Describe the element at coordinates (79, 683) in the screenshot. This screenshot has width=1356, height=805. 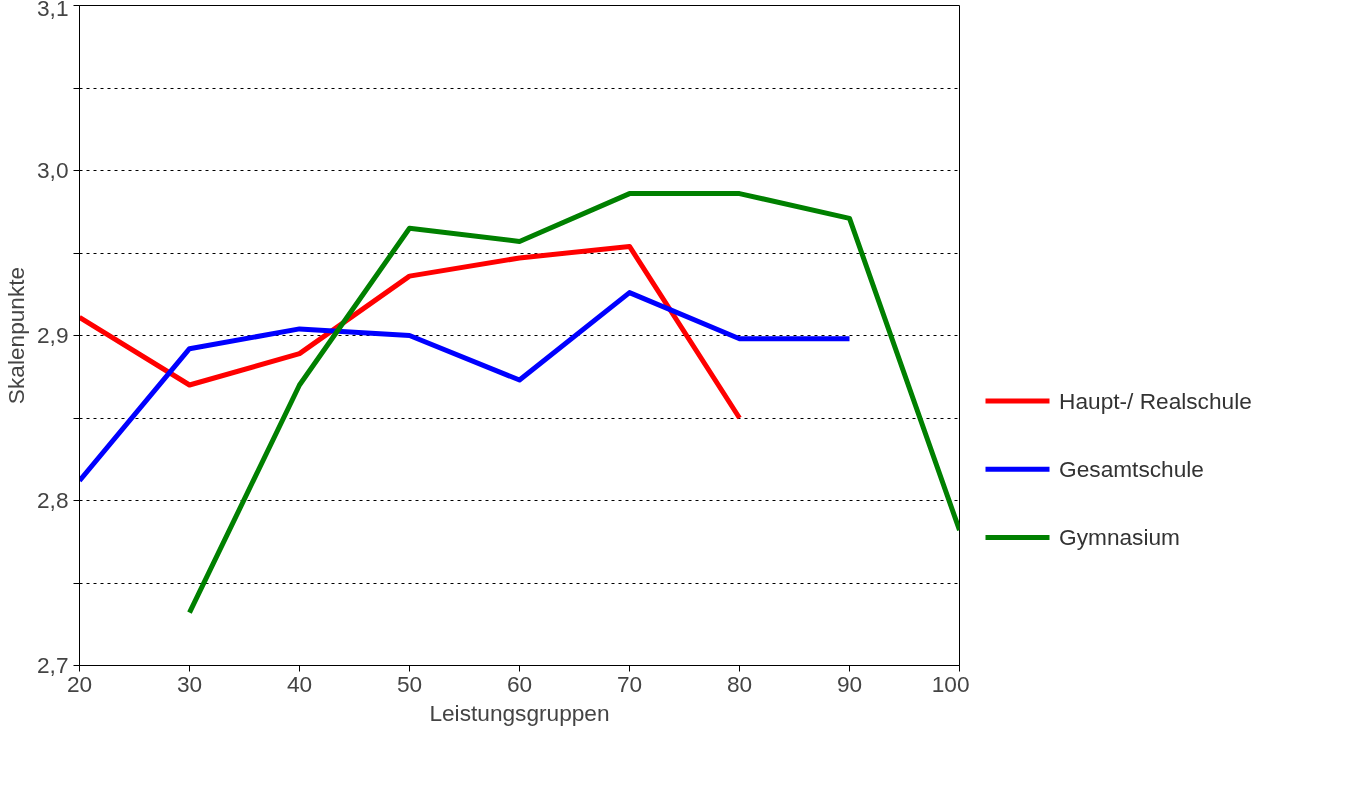
I see `x-tick-label: 20` at that location.